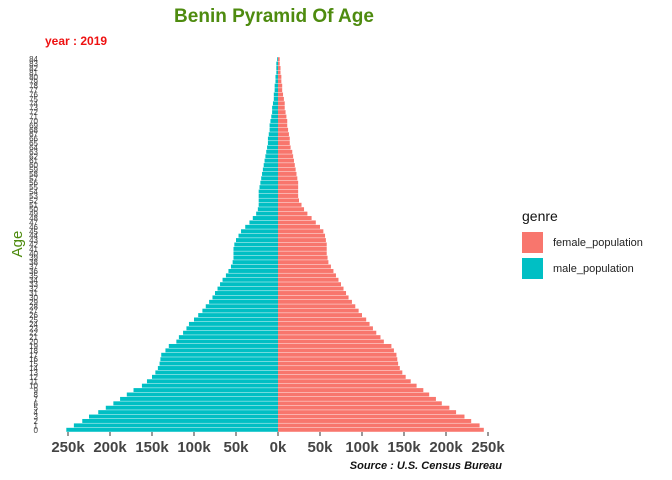 This screenshot has height=480, width=672. Describe the element at coordinates (33, 293) in the screenshot. I see `y-tick-label-31: 31` at that location.